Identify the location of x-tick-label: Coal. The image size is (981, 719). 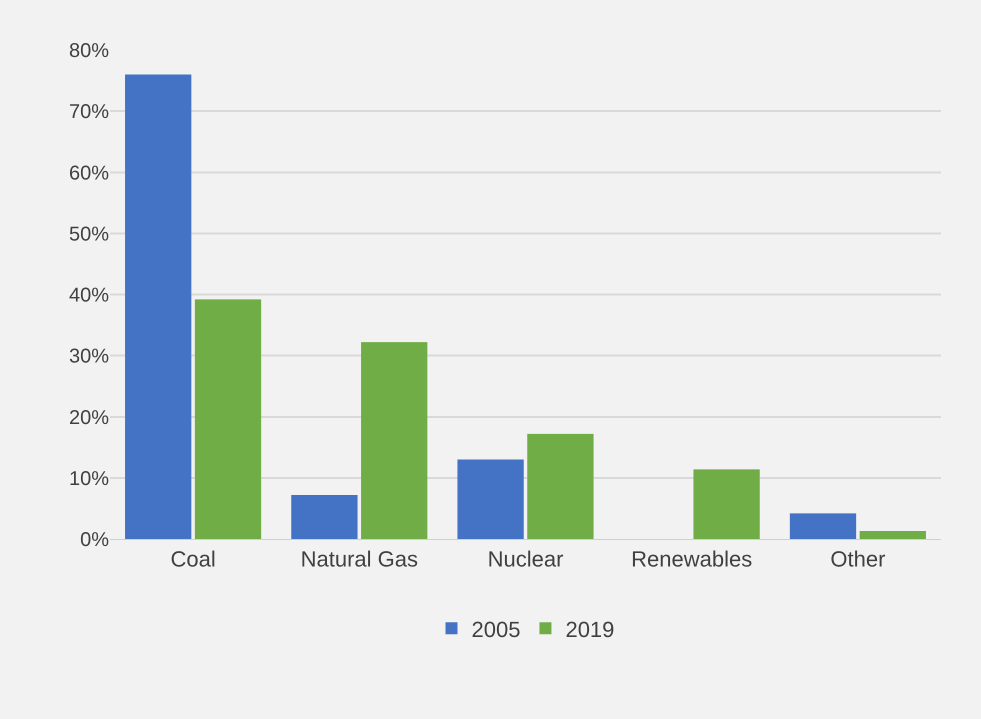
(193, 559).